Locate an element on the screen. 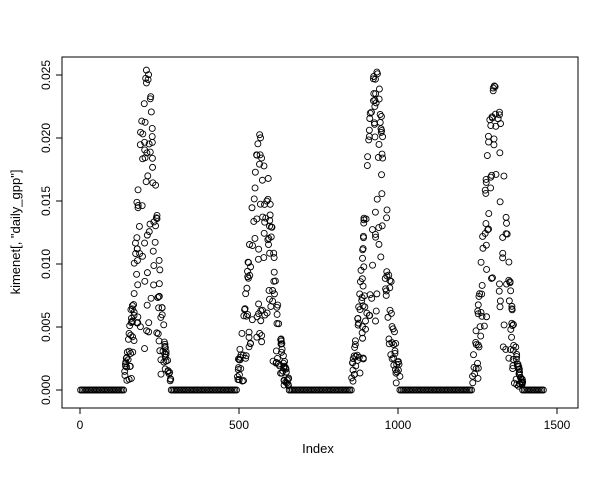 The image size is (600, 485). y-tick-label: 0.020 is located at coordinates (46, 138).